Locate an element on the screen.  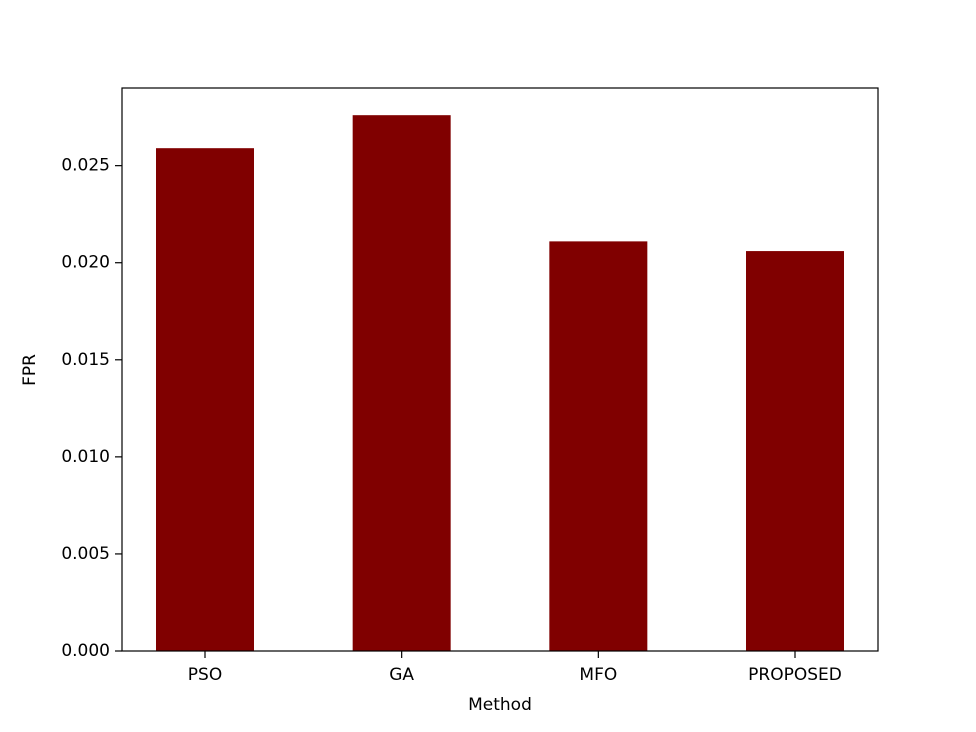
x-tick-label: PSO is located at coordinates (205, 675).